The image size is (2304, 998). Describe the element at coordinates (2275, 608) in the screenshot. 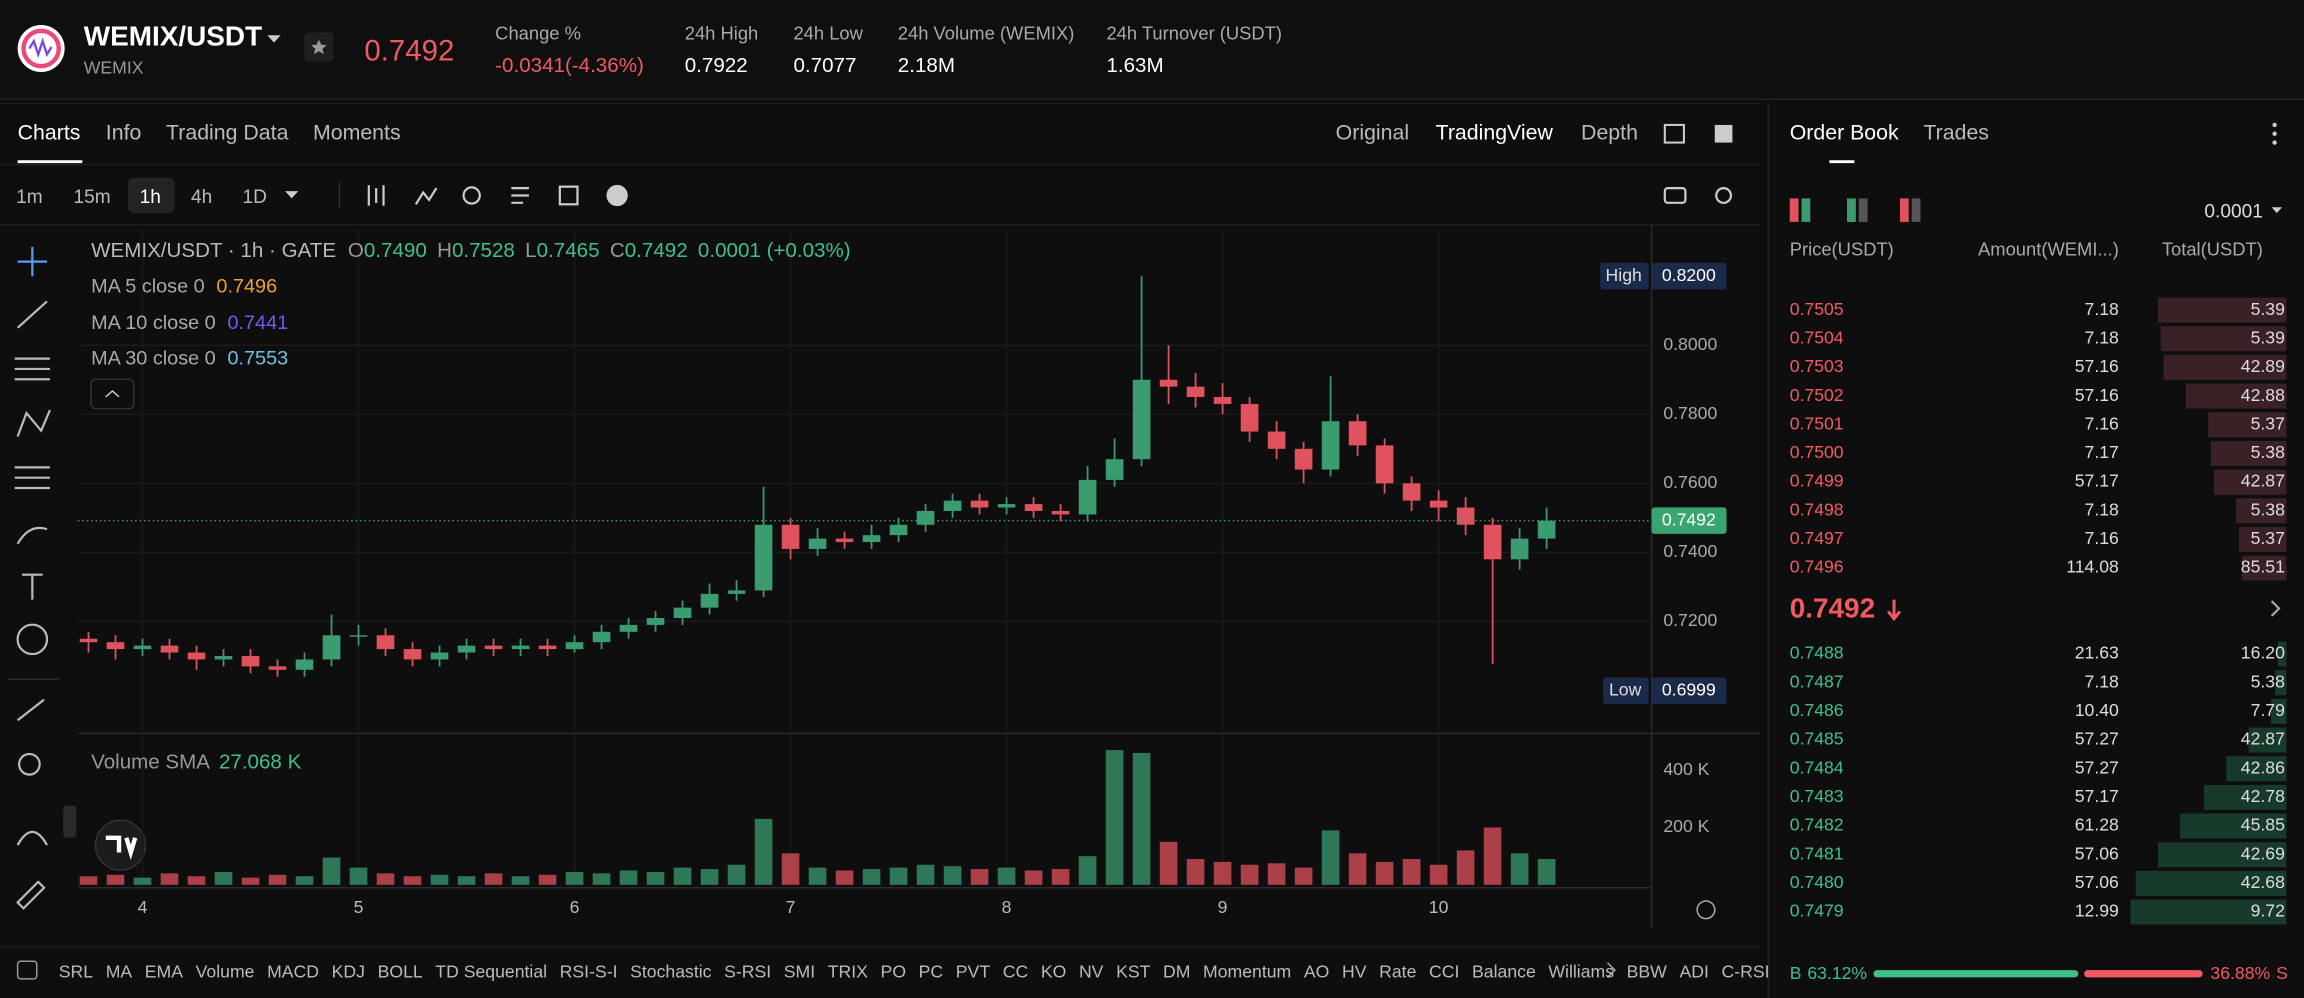

I see `chevron` at that location.